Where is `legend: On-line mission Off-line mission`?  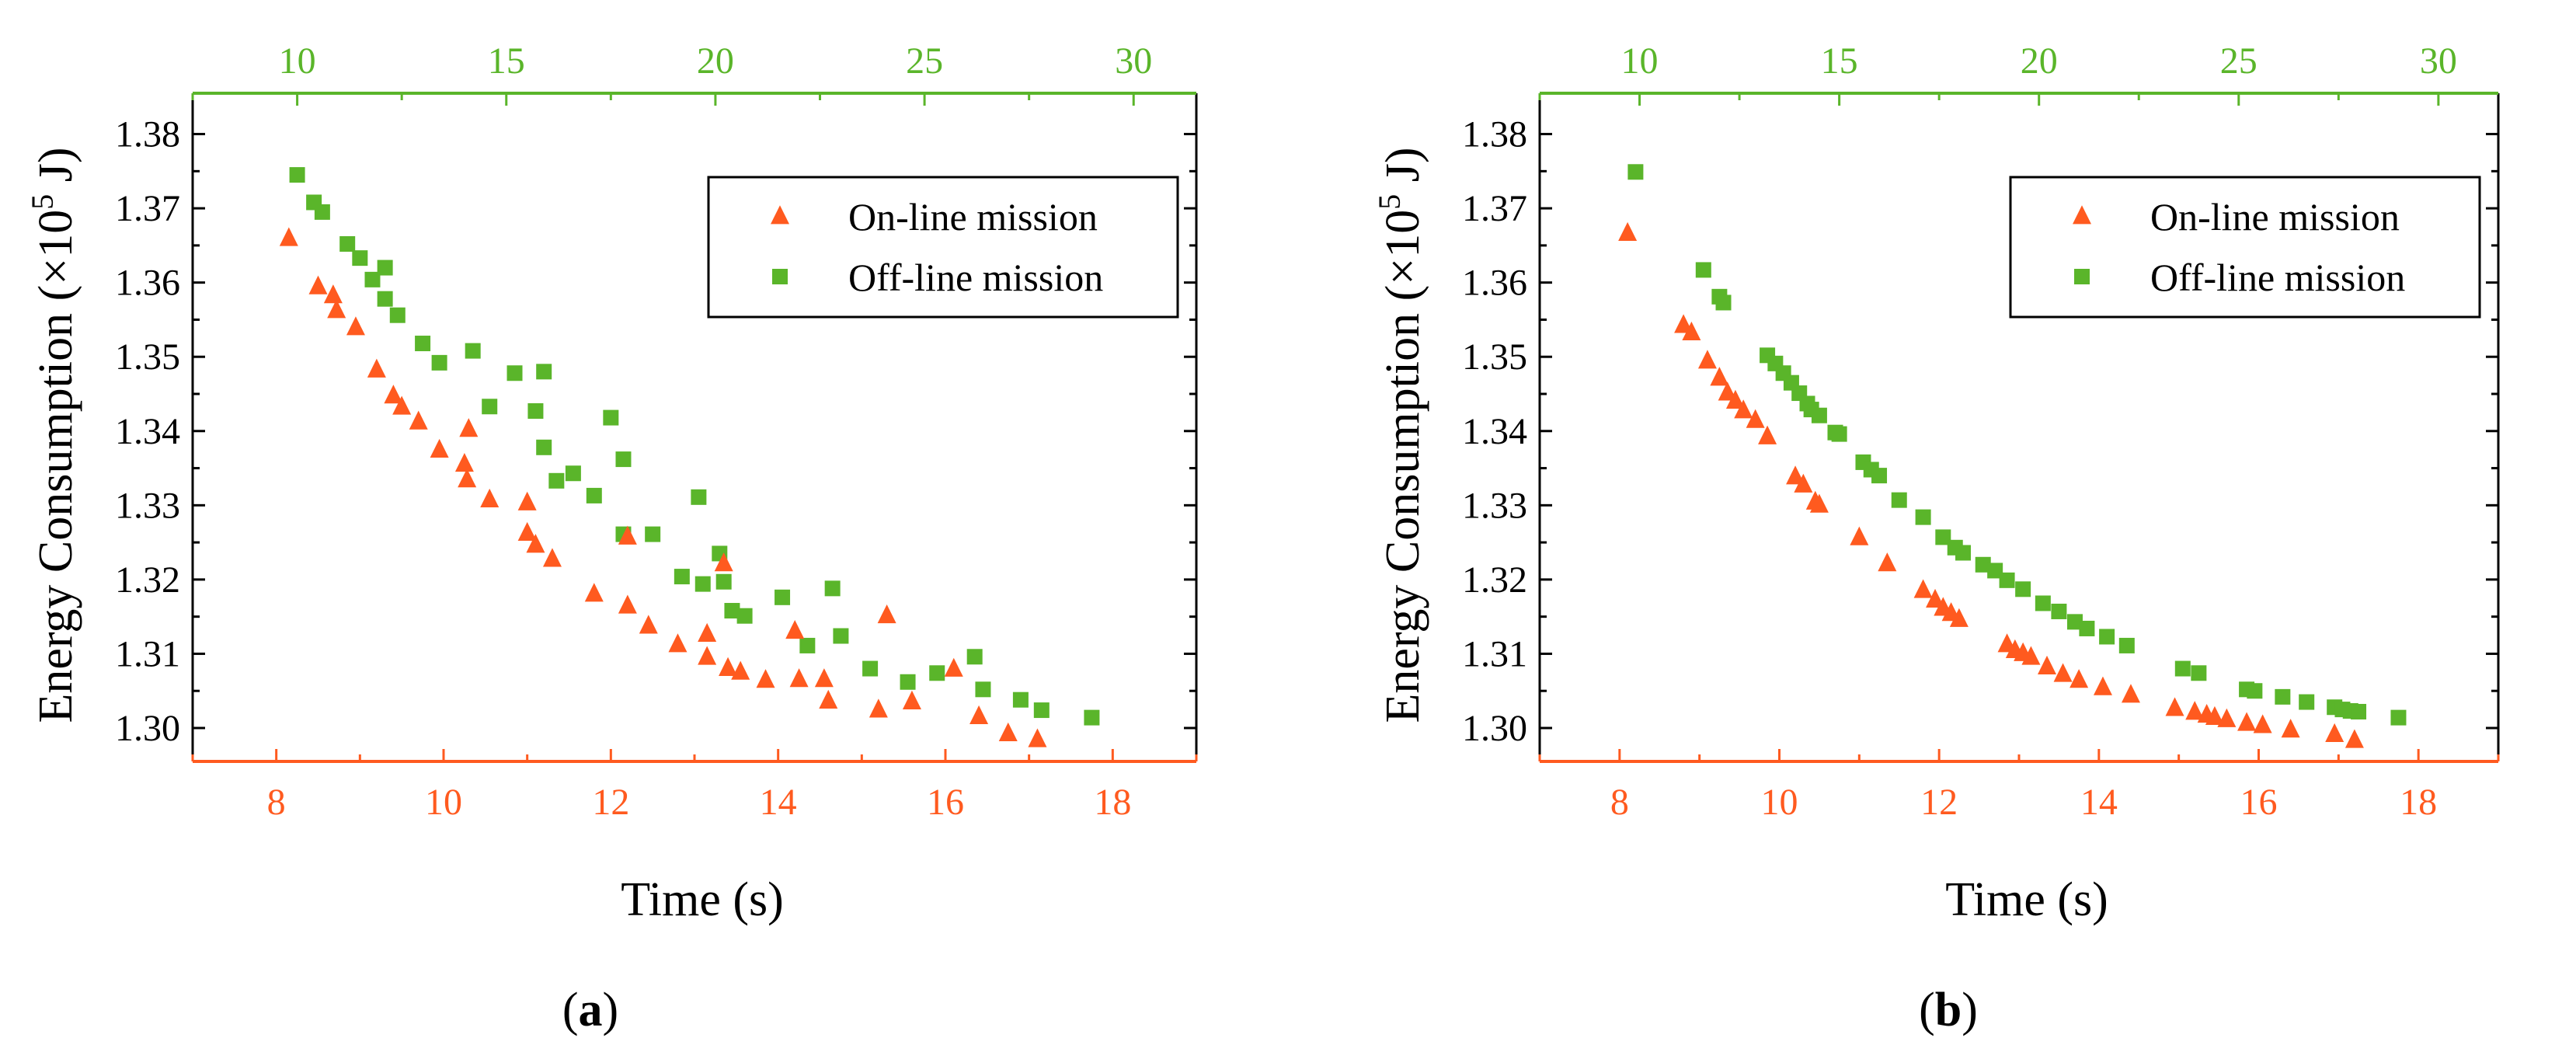
legend: On-line mission Off-line mission is located at coordinates (943, 248).